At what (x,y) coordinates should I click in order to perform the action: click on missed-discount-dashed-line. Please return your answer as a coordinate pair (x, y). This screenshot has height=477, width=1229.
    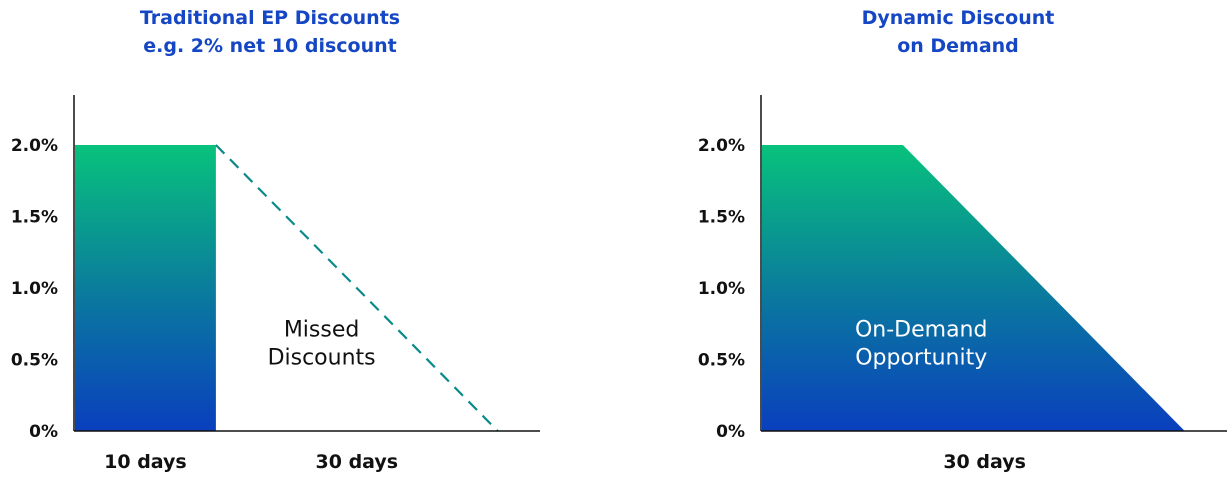
    Looking at the image, I should click on (357, 288).